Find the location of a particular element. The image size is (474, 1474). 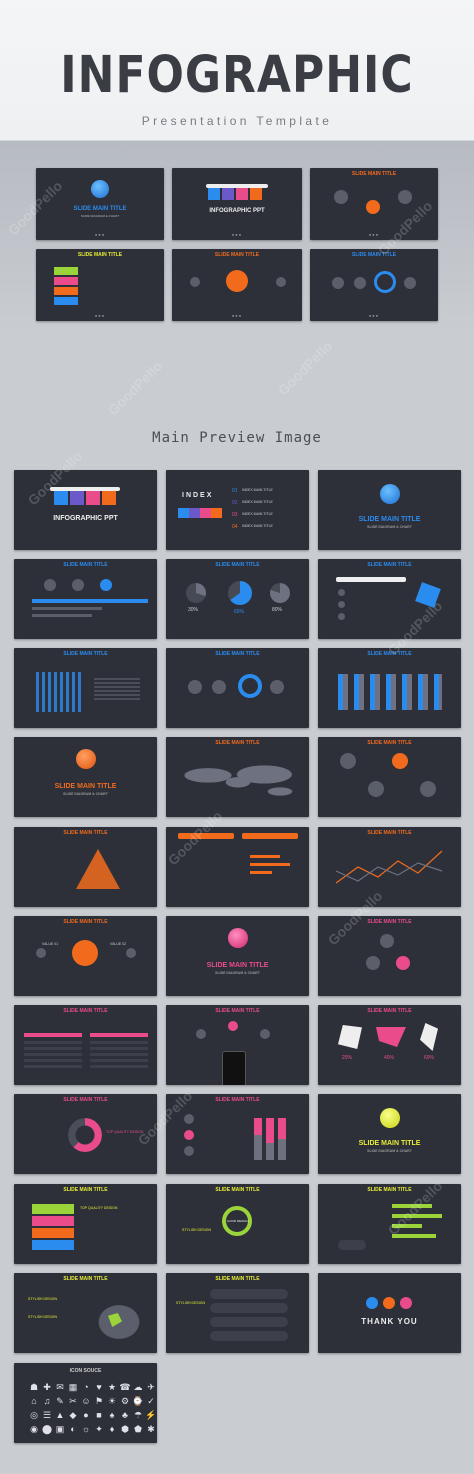

preview-slide-24: SLIDE MAIN TITLE SLIDE DIAGRAM & CHART is located at coordinates (389, 1134).